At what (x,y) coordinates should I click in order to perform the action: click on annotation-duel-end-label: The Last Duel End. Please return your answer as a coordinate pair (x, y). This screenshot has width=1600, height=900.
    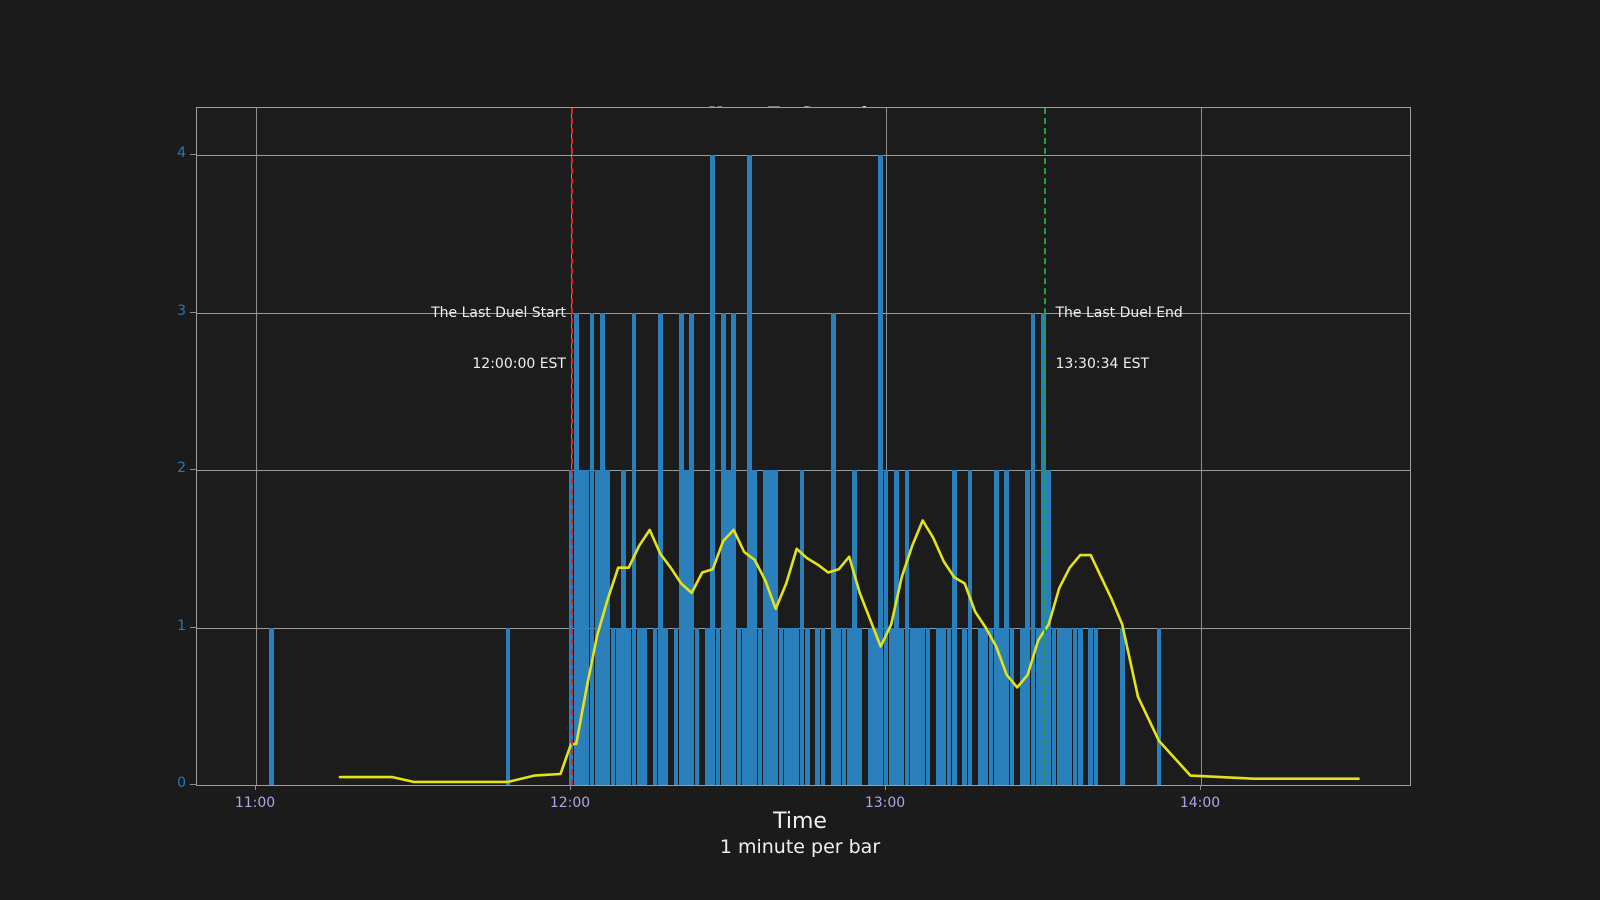
    Looking at the image, I should click on (1119, 313).